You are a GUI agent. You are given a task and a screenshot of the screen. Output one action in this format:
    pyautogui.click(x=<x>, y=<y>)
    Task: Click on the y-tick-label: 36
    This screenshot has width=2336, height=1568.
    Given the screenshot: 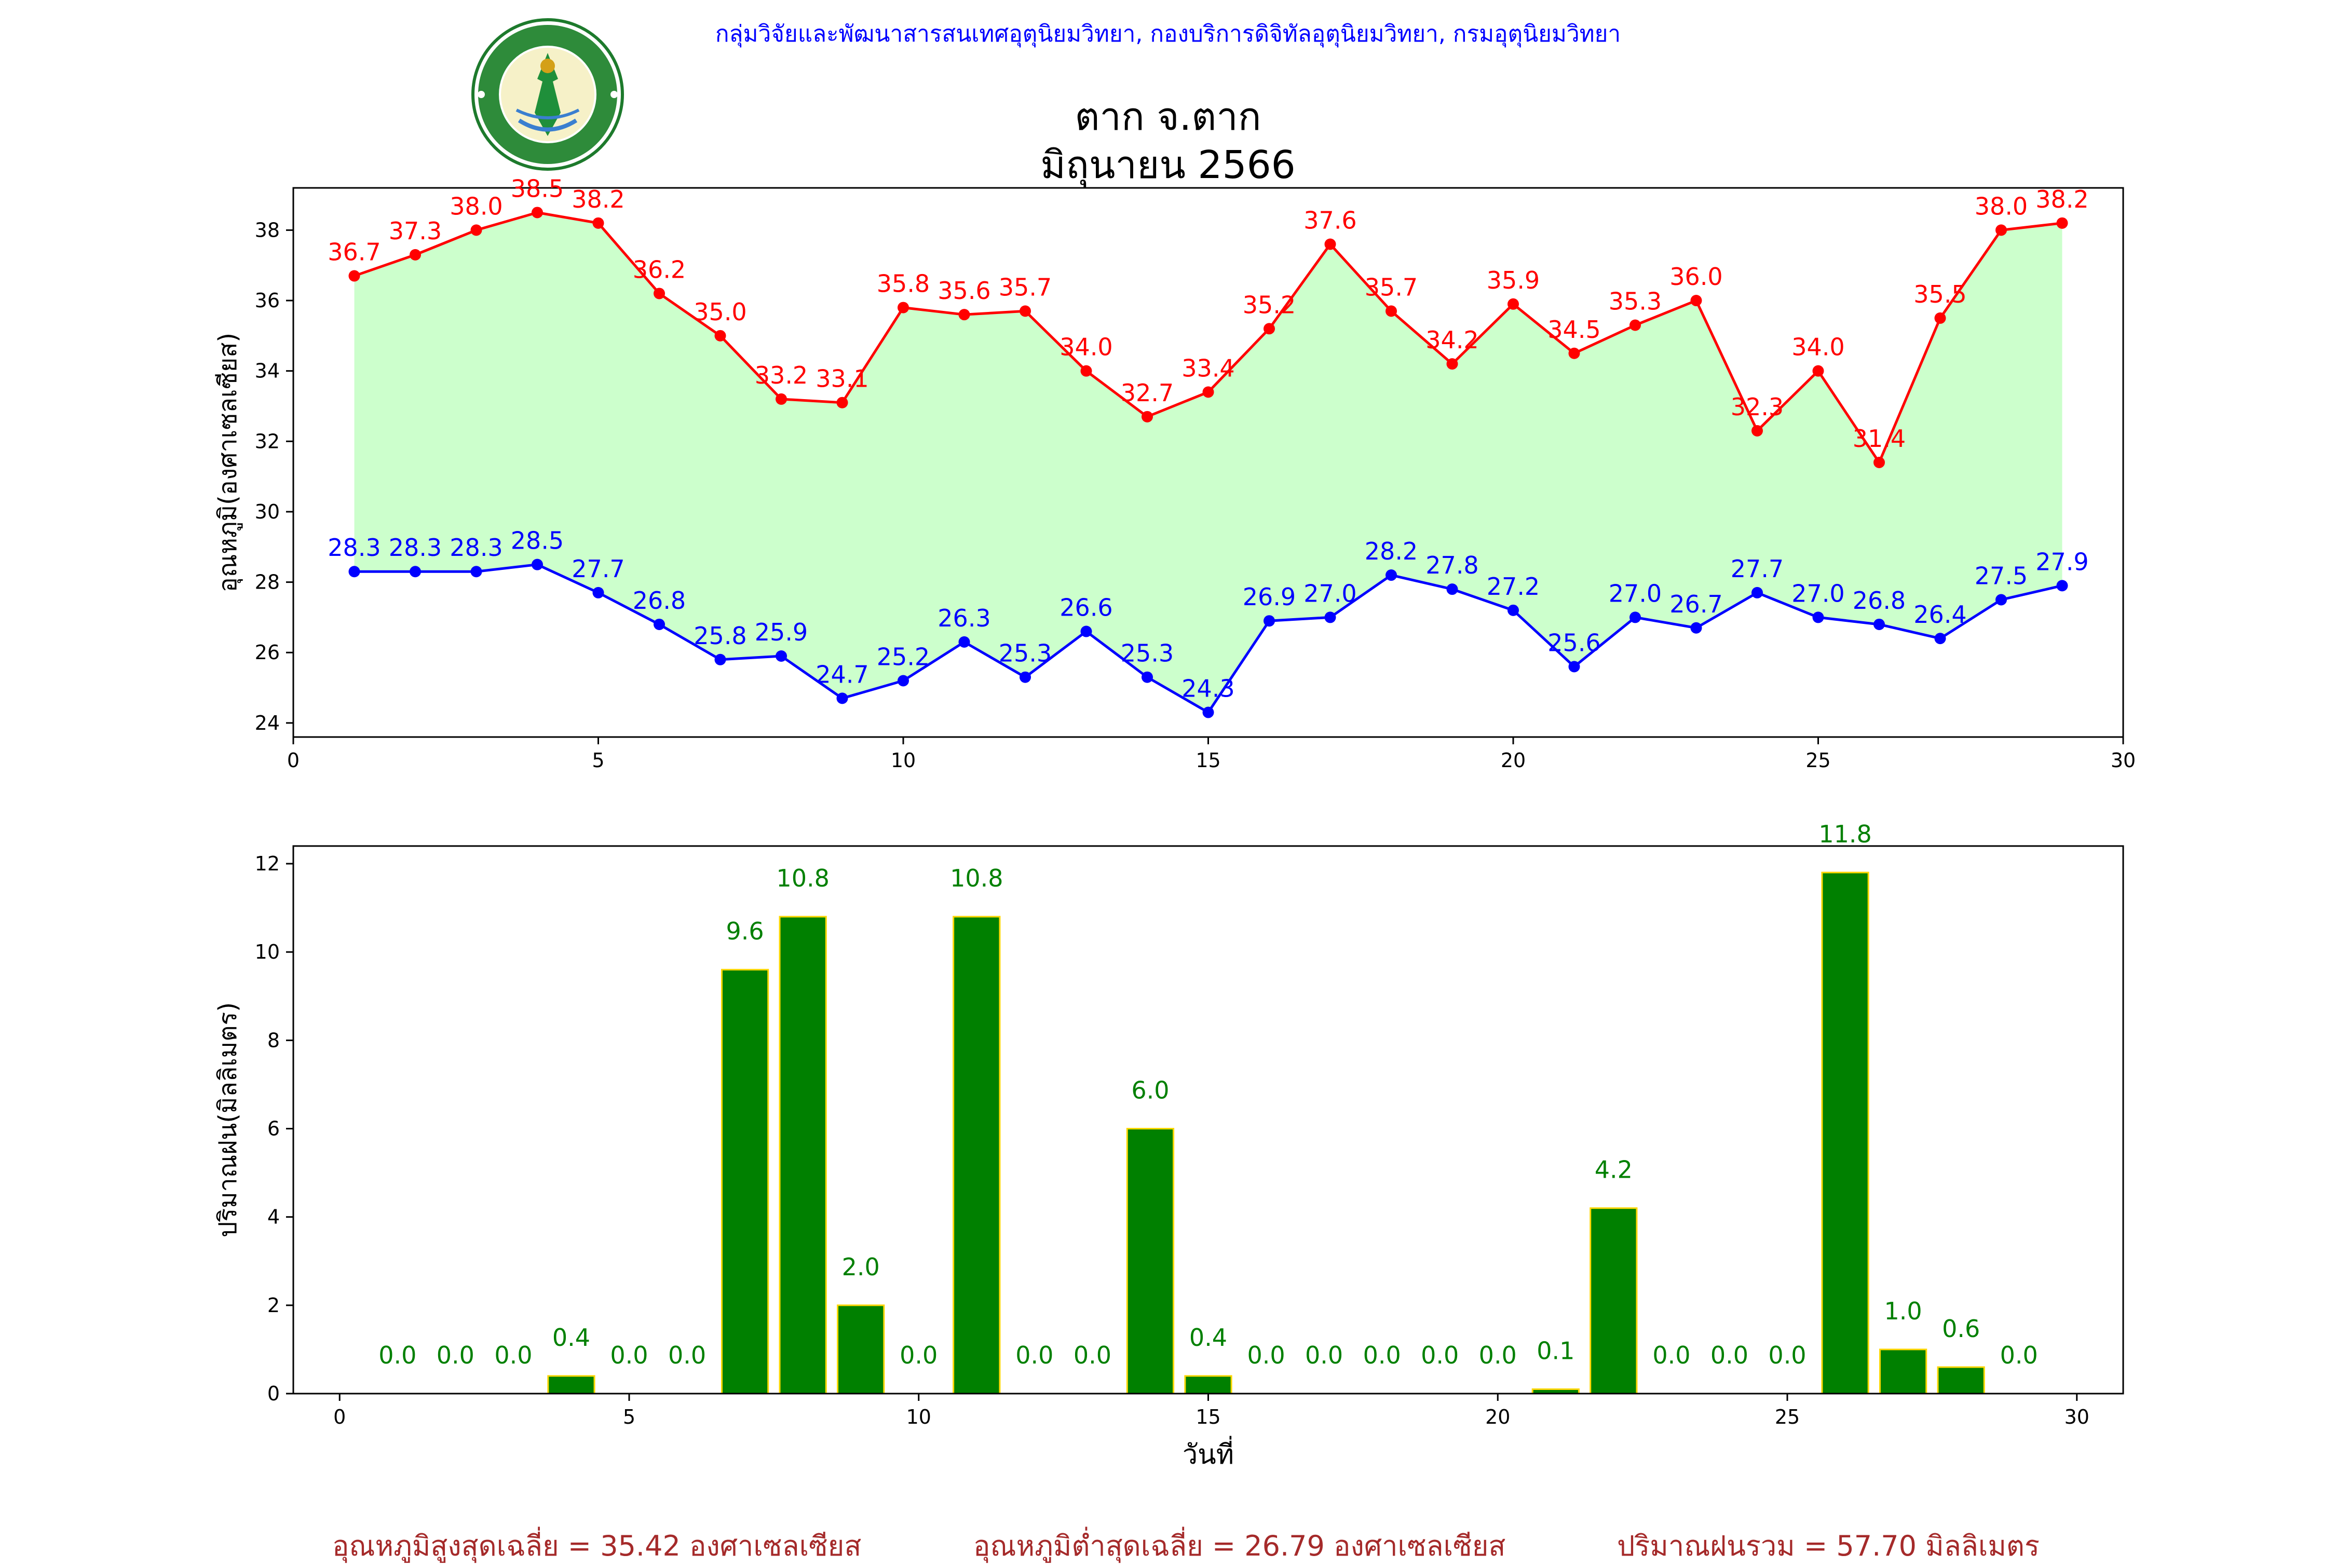 What is the action you would take?
    pyautogui.click(x=267, y=300)
    